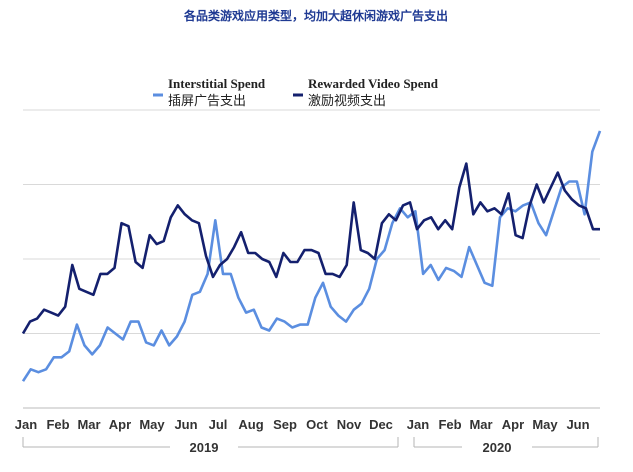 The image size is (633, 472). Describe the element at coordinates (347, 101) in the screenshot. I see `legend-label-rewarded-zh: 激励视频支出` at that location.